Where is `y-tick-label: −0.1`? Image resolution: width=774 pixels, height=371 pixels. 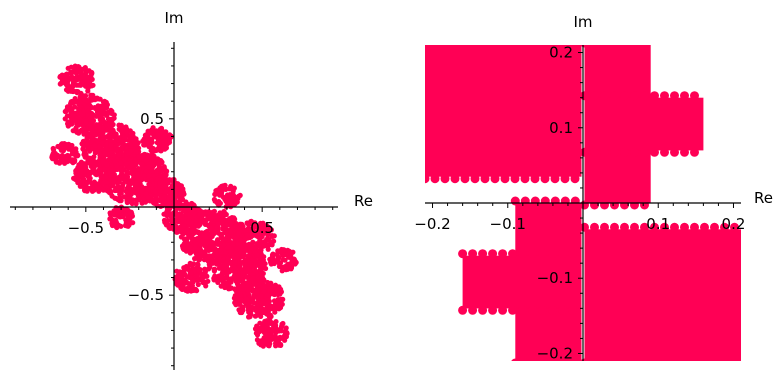 y-tick-label: −0.1 is located at coordinates (555, 278).